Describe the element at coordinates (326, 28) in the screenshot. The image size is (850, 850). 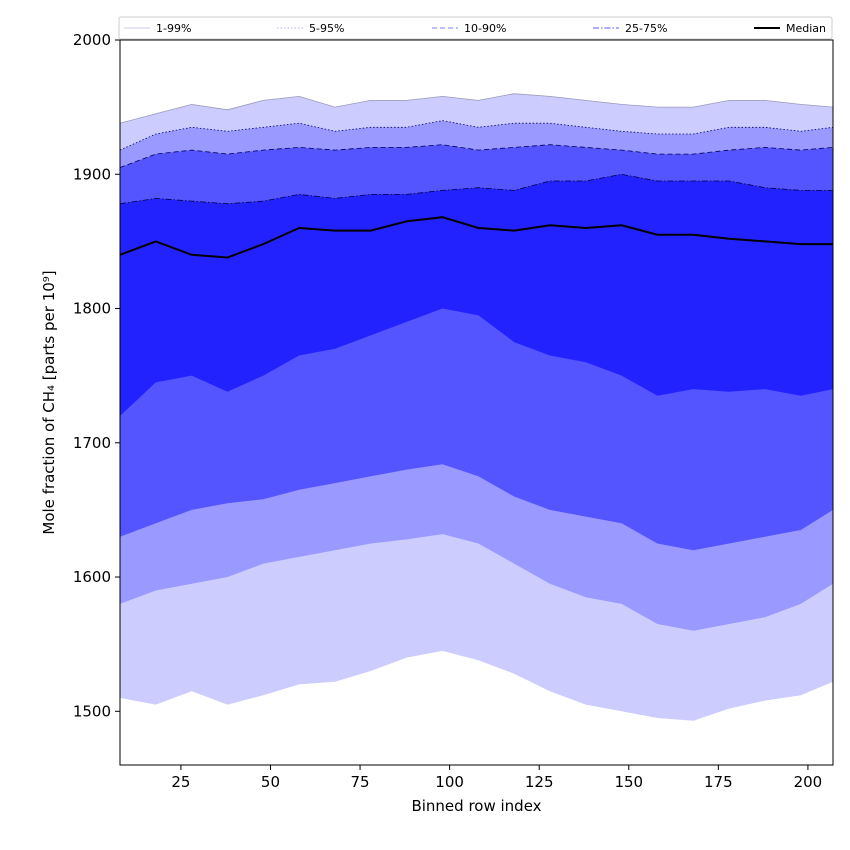
I see `legend-label: 5-95%` at that location.